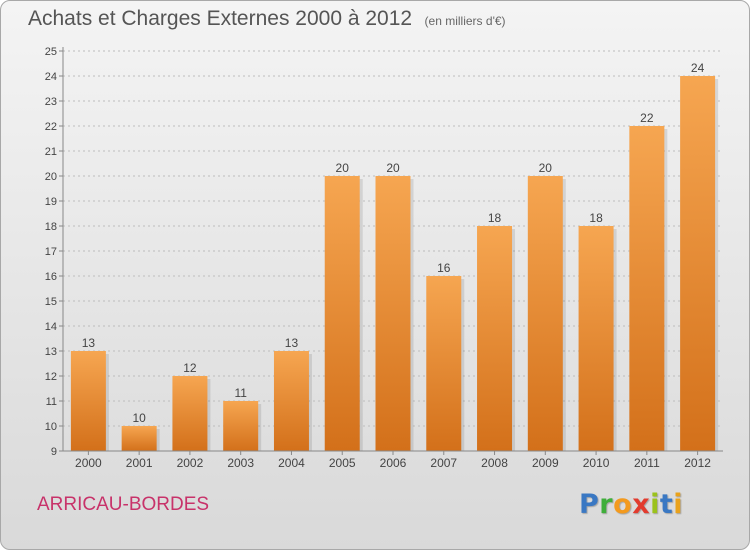 This screenshot has width=750, height=550. Describe the element at coordinates (443, 463) in the screenshot. I see `x-tick-label: 2007` at that location.